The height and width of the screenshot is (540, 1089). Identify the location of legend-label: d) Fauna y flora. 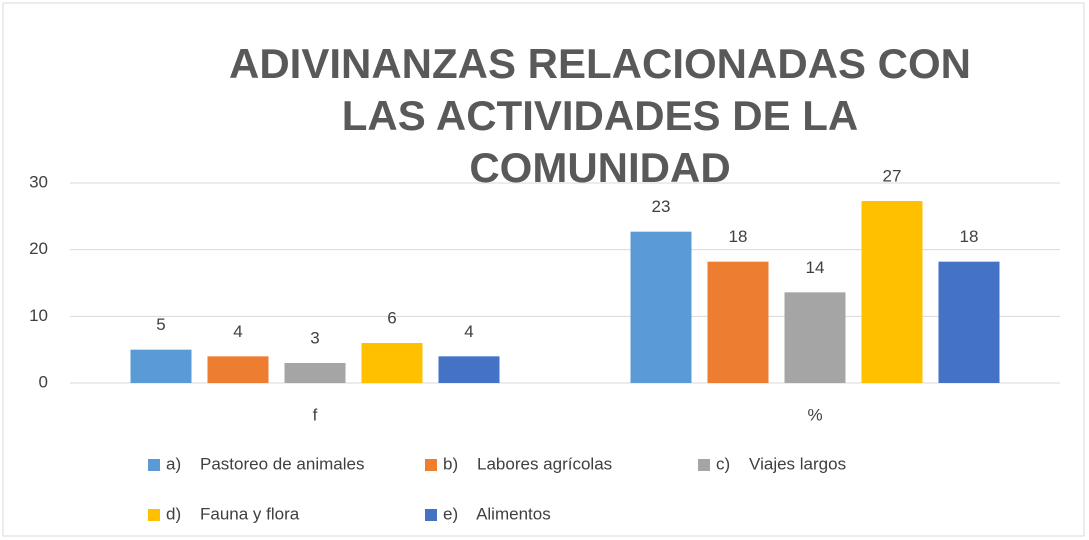
(233, 513).